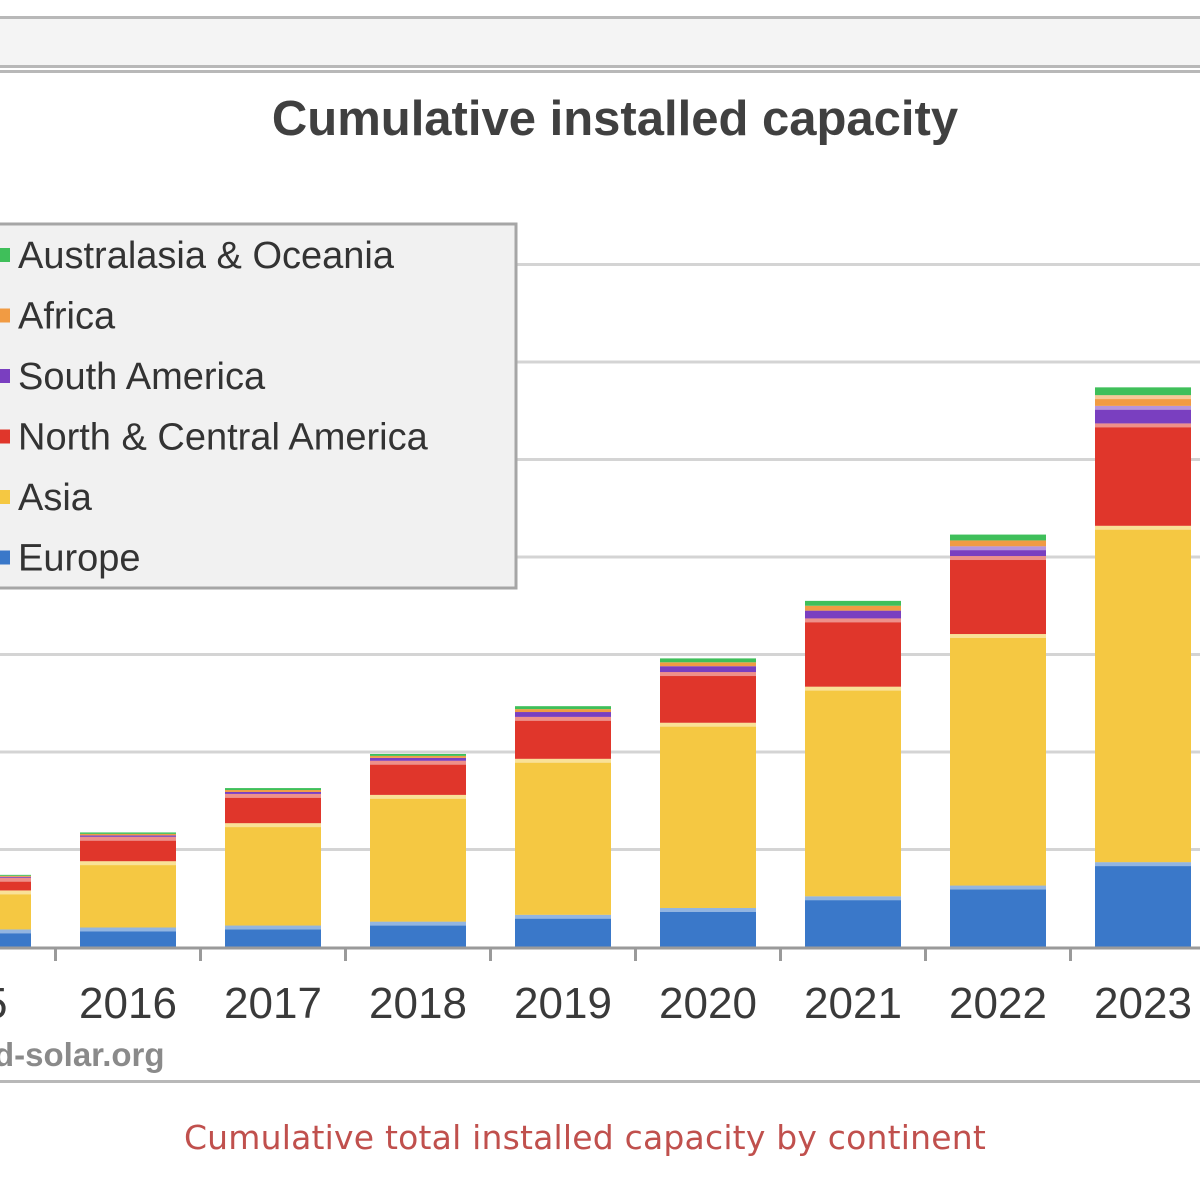 The height and width of the screenshot is (1200, 1200). I want to click on bar-segment-australasia-oceania-2016, so click(128, 833).